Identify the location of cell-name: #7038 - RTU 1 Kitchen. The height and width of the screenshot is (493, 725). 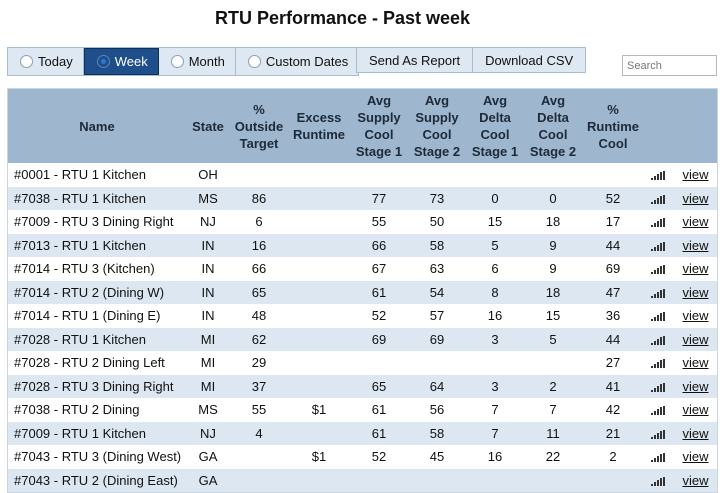
(97, 198).